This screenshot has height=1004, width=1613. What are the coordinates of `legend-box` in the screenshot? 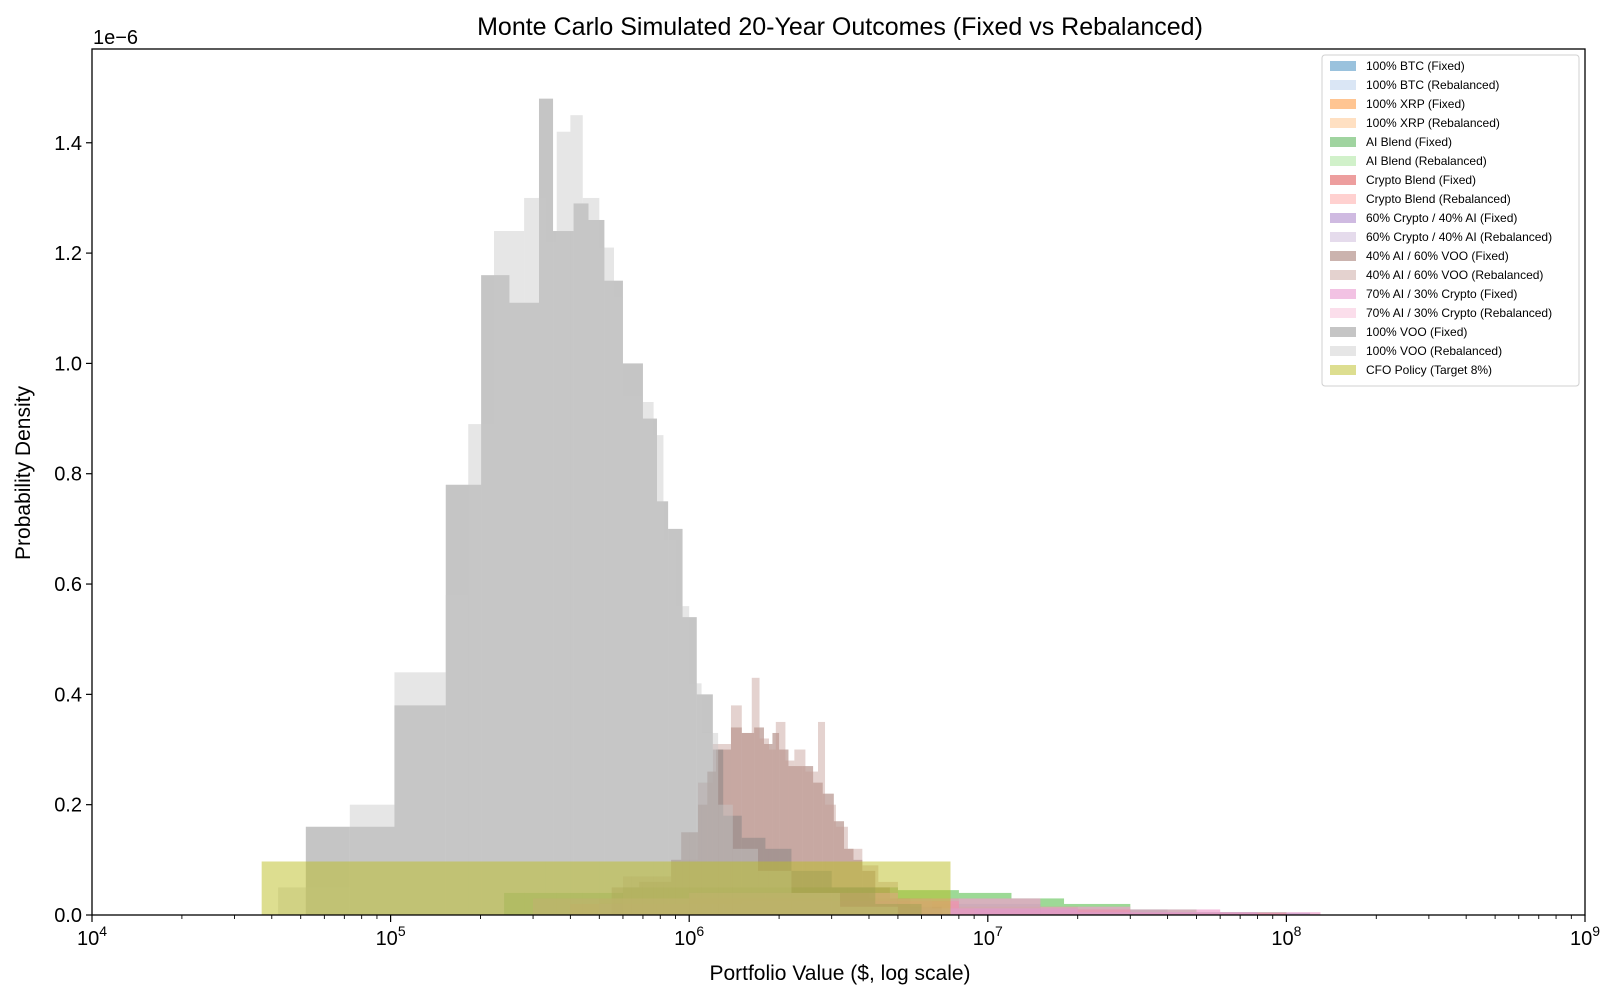 It's located at (1450, 220).